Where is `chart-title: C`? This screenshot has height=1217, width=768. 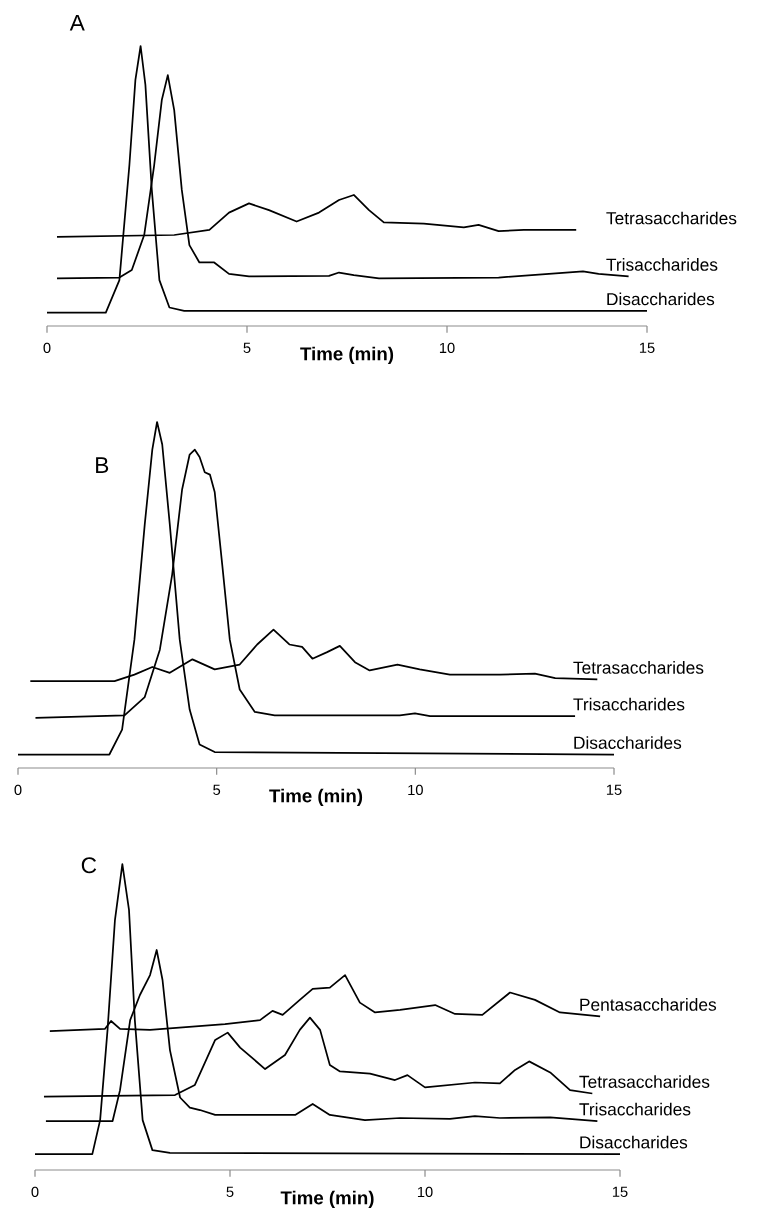
chart-title: C is located at coordinates (89, 865).